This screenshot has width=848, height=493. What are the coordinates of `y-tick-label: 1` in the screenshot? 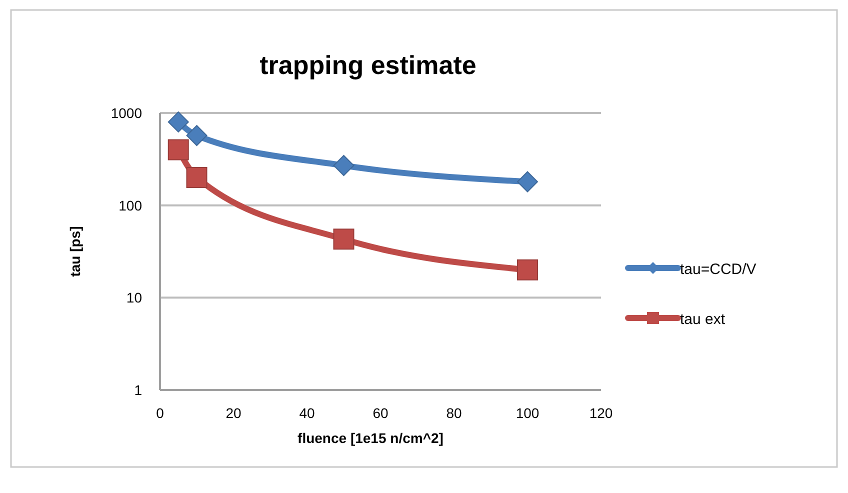 It's located at (138, 390).